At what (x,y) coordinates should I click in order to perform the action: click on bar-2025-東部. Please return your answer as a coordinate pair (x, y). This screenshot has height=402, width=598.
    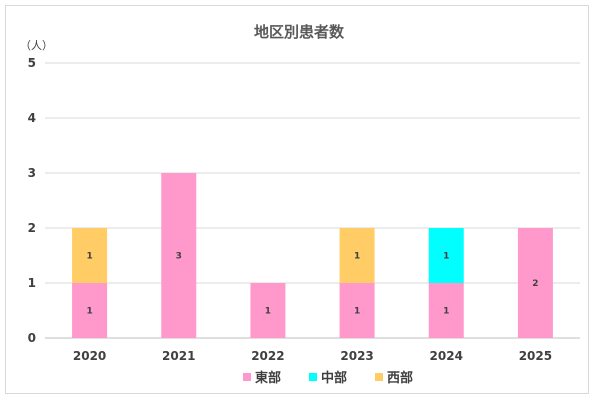
    Looking at the image, I should click on (535, 283).